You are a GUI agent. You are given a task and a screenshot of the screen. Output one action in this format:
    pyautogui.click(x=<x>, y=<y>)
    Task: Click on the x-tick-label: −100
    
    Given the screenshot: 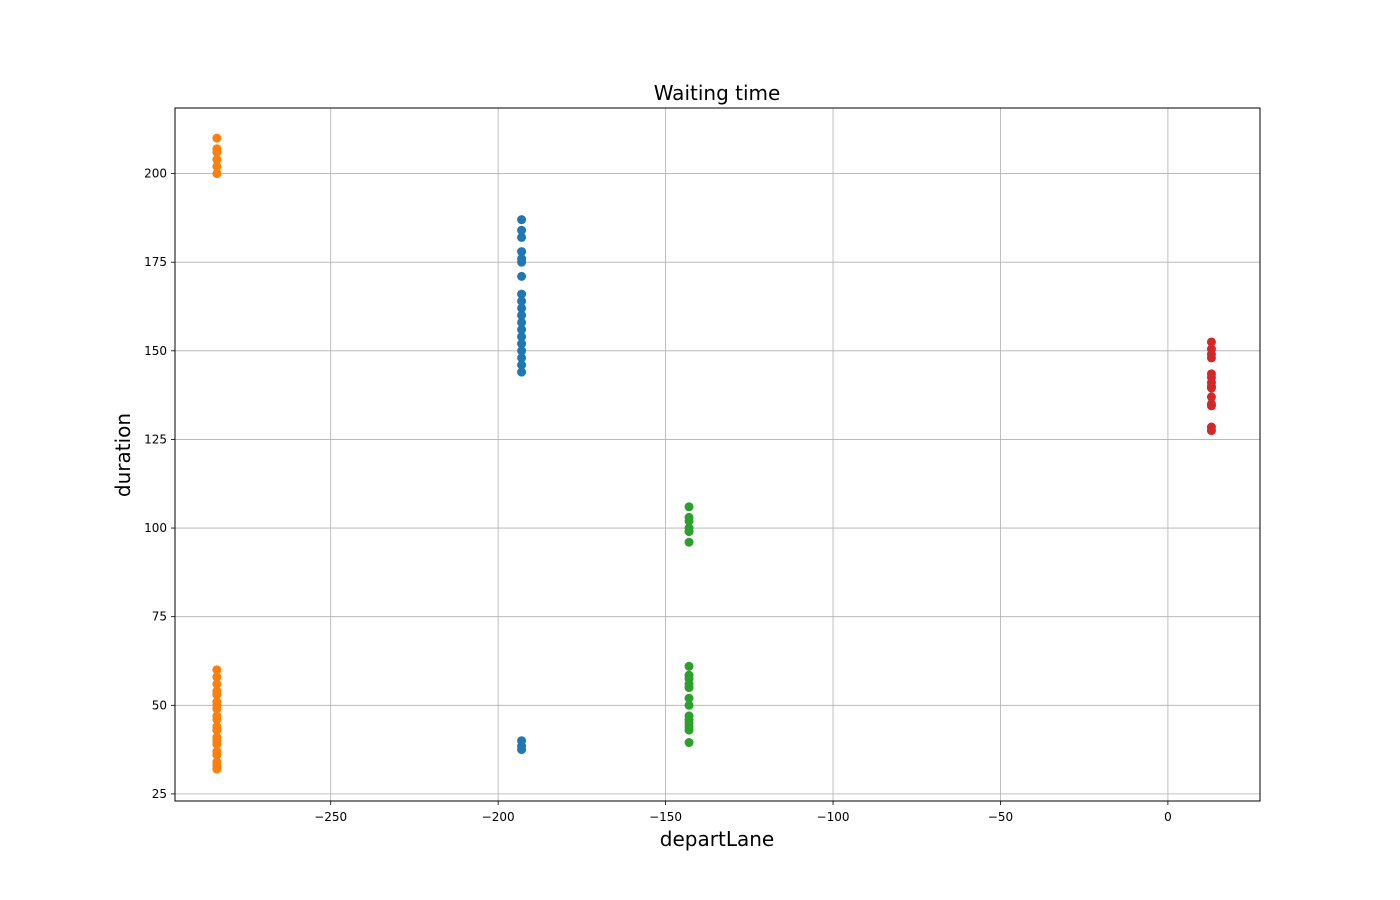 What is the action you would take?
    pyautogui.click(x=833, y=817)
    